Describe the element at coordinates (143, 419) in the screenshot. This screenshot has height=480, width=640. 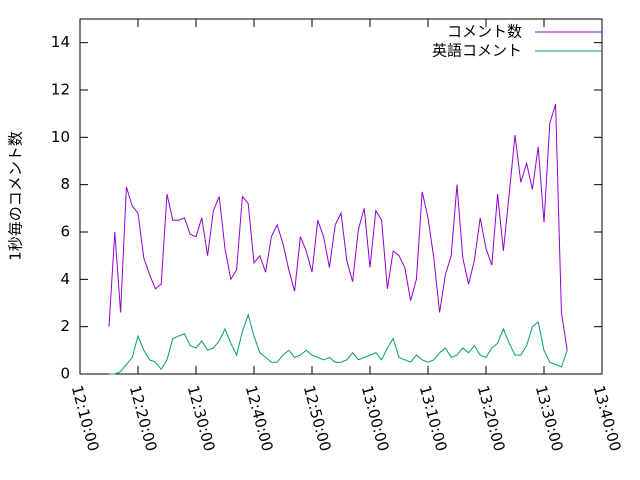
I see `x-tick-label: 12:20:00` at that location.